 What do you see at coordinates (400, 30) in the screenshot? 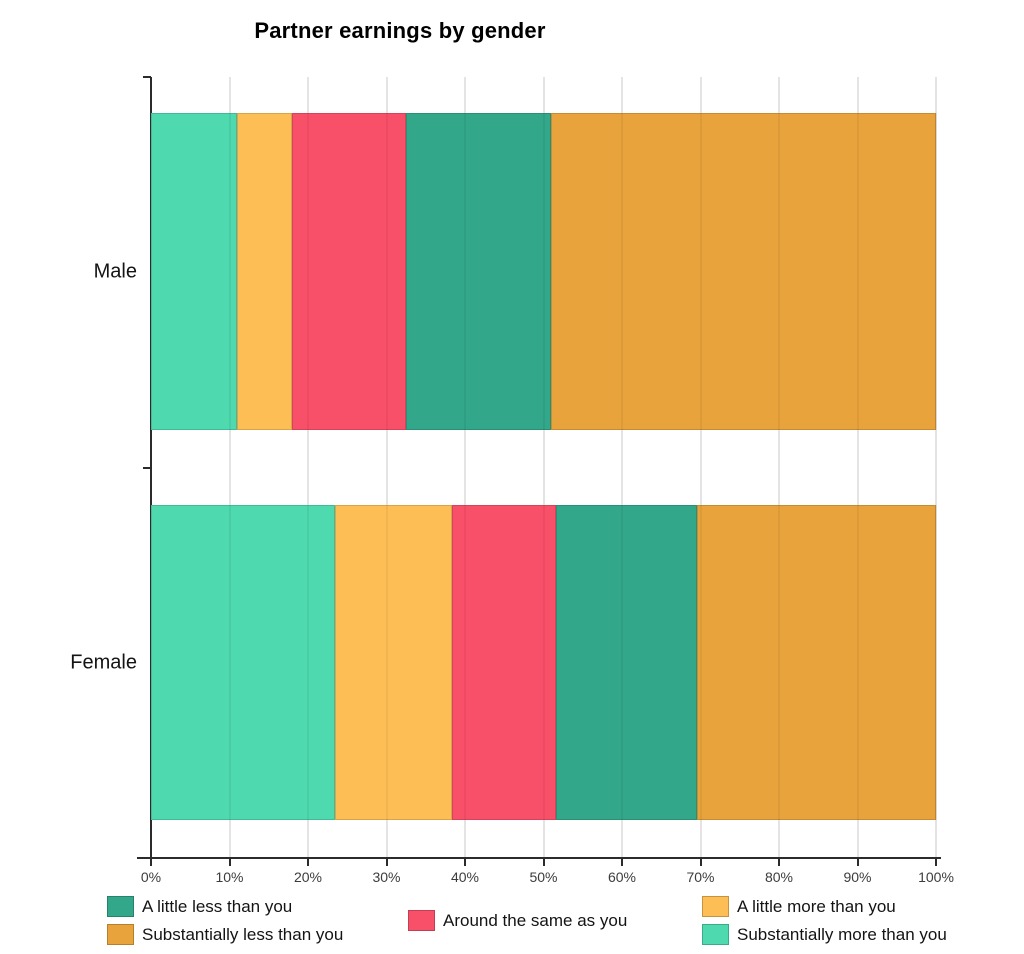
I see `chart-title: Partner earnings by gender` at bounding box center [400, 30].